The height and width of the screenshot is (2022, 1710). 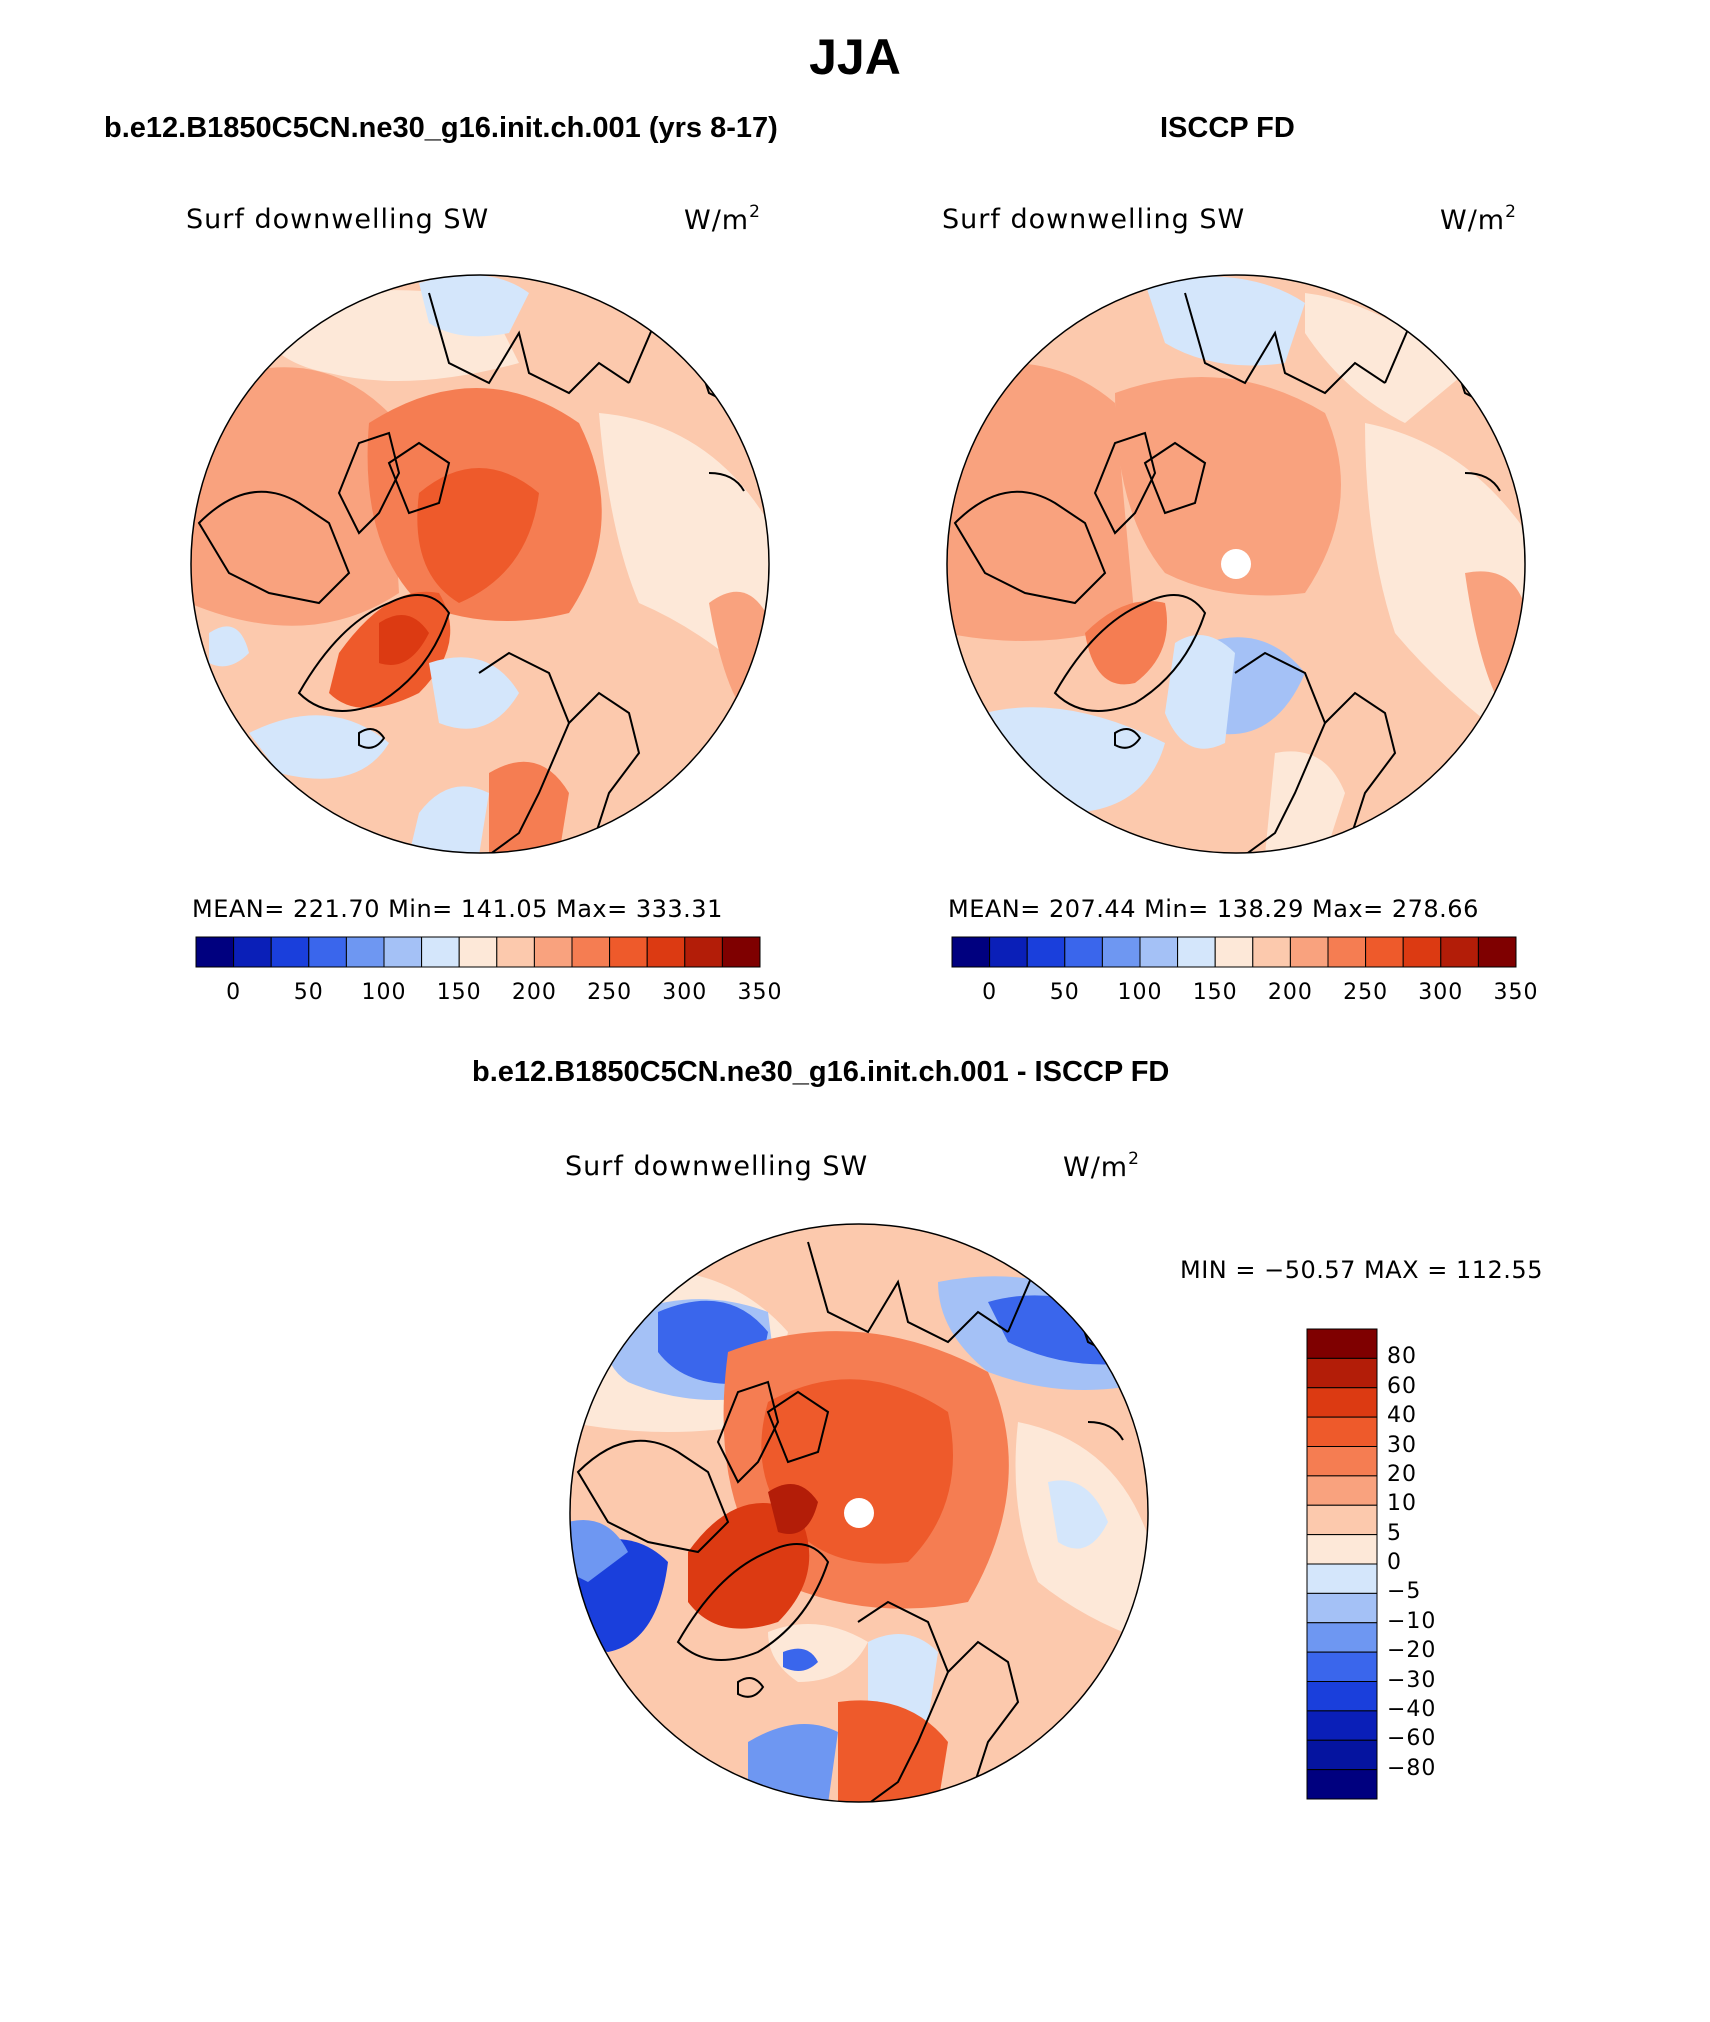 What do you see at coordinates (480, 564) in the screenshot?
I see `panel-1-polar-map` at bounding box center [480, 564].